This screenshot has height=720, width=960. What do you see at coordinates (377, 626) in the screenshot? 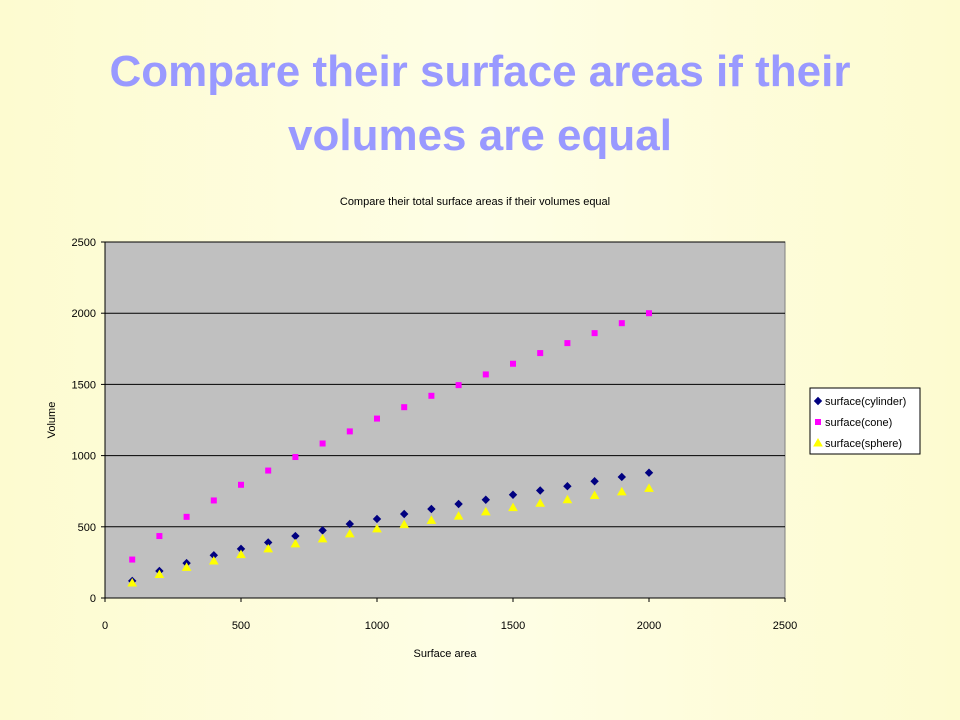
I see `x-tick-label: 1000` at bounding box center [377, 626].